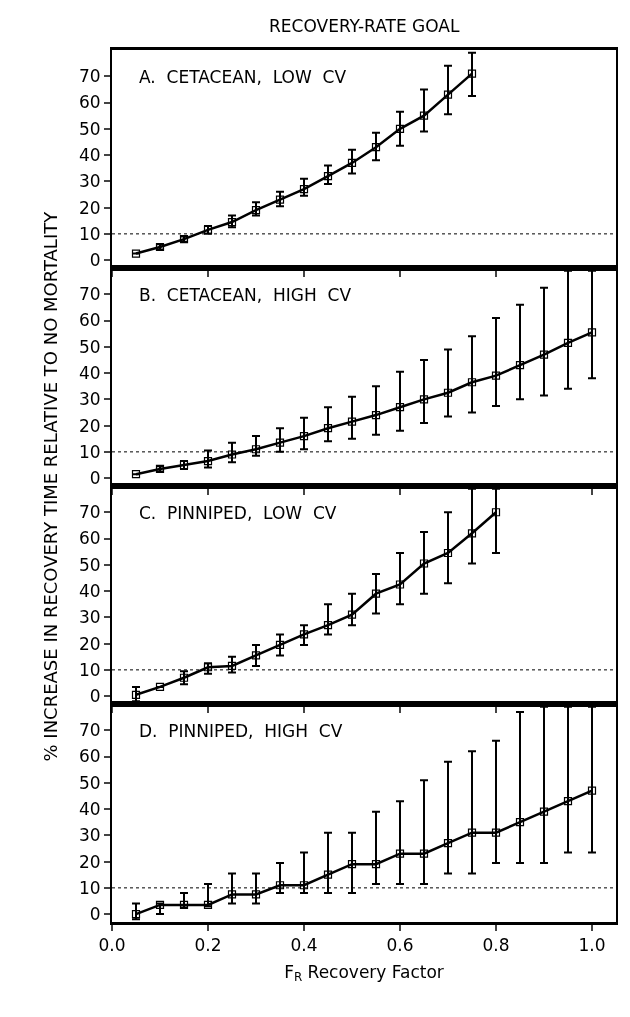 The width and height of the screenshot is (630, 1017). Describe the element at coordinates (304, 945) in the screenshot. I see `x-tick-label: 0.4` at that location.